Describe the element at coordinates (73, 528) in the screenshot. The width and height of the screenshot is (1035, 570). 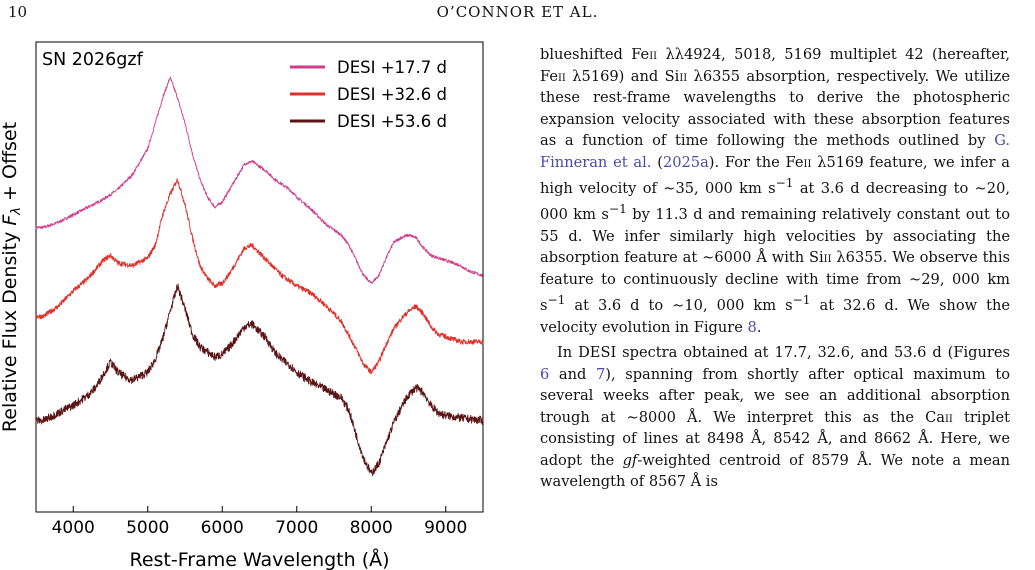
I see `x-tick-label: 4000` at that location.